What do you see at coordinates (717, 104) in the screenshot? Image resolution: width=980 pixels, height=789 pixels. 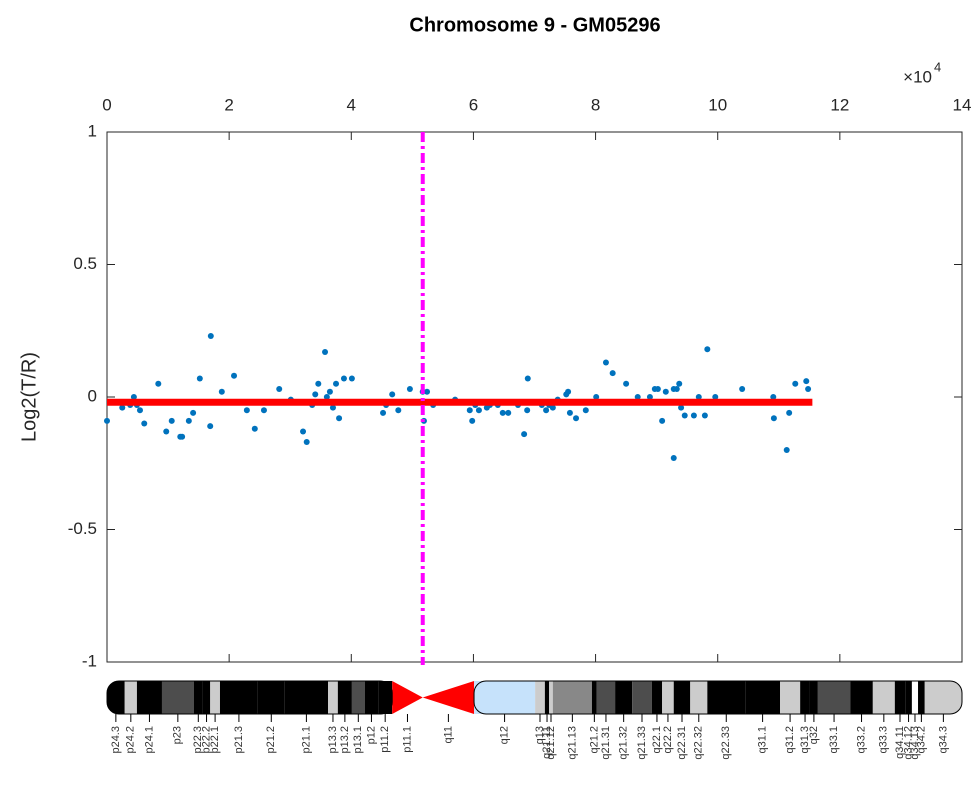 I see `x-tick-label: 10` at bounding box center [717, 104].